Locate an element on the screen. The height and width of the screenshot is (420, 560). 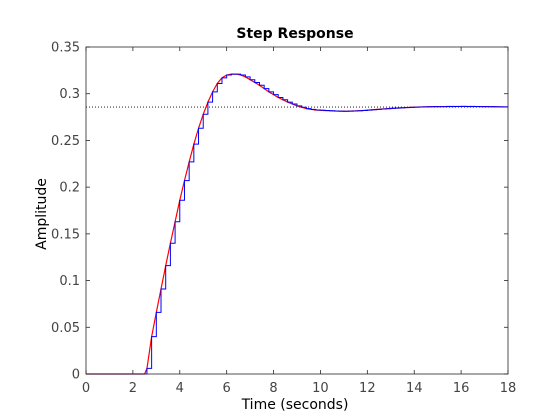
x-tick-label: 18 is located at coordinates (508, 388).